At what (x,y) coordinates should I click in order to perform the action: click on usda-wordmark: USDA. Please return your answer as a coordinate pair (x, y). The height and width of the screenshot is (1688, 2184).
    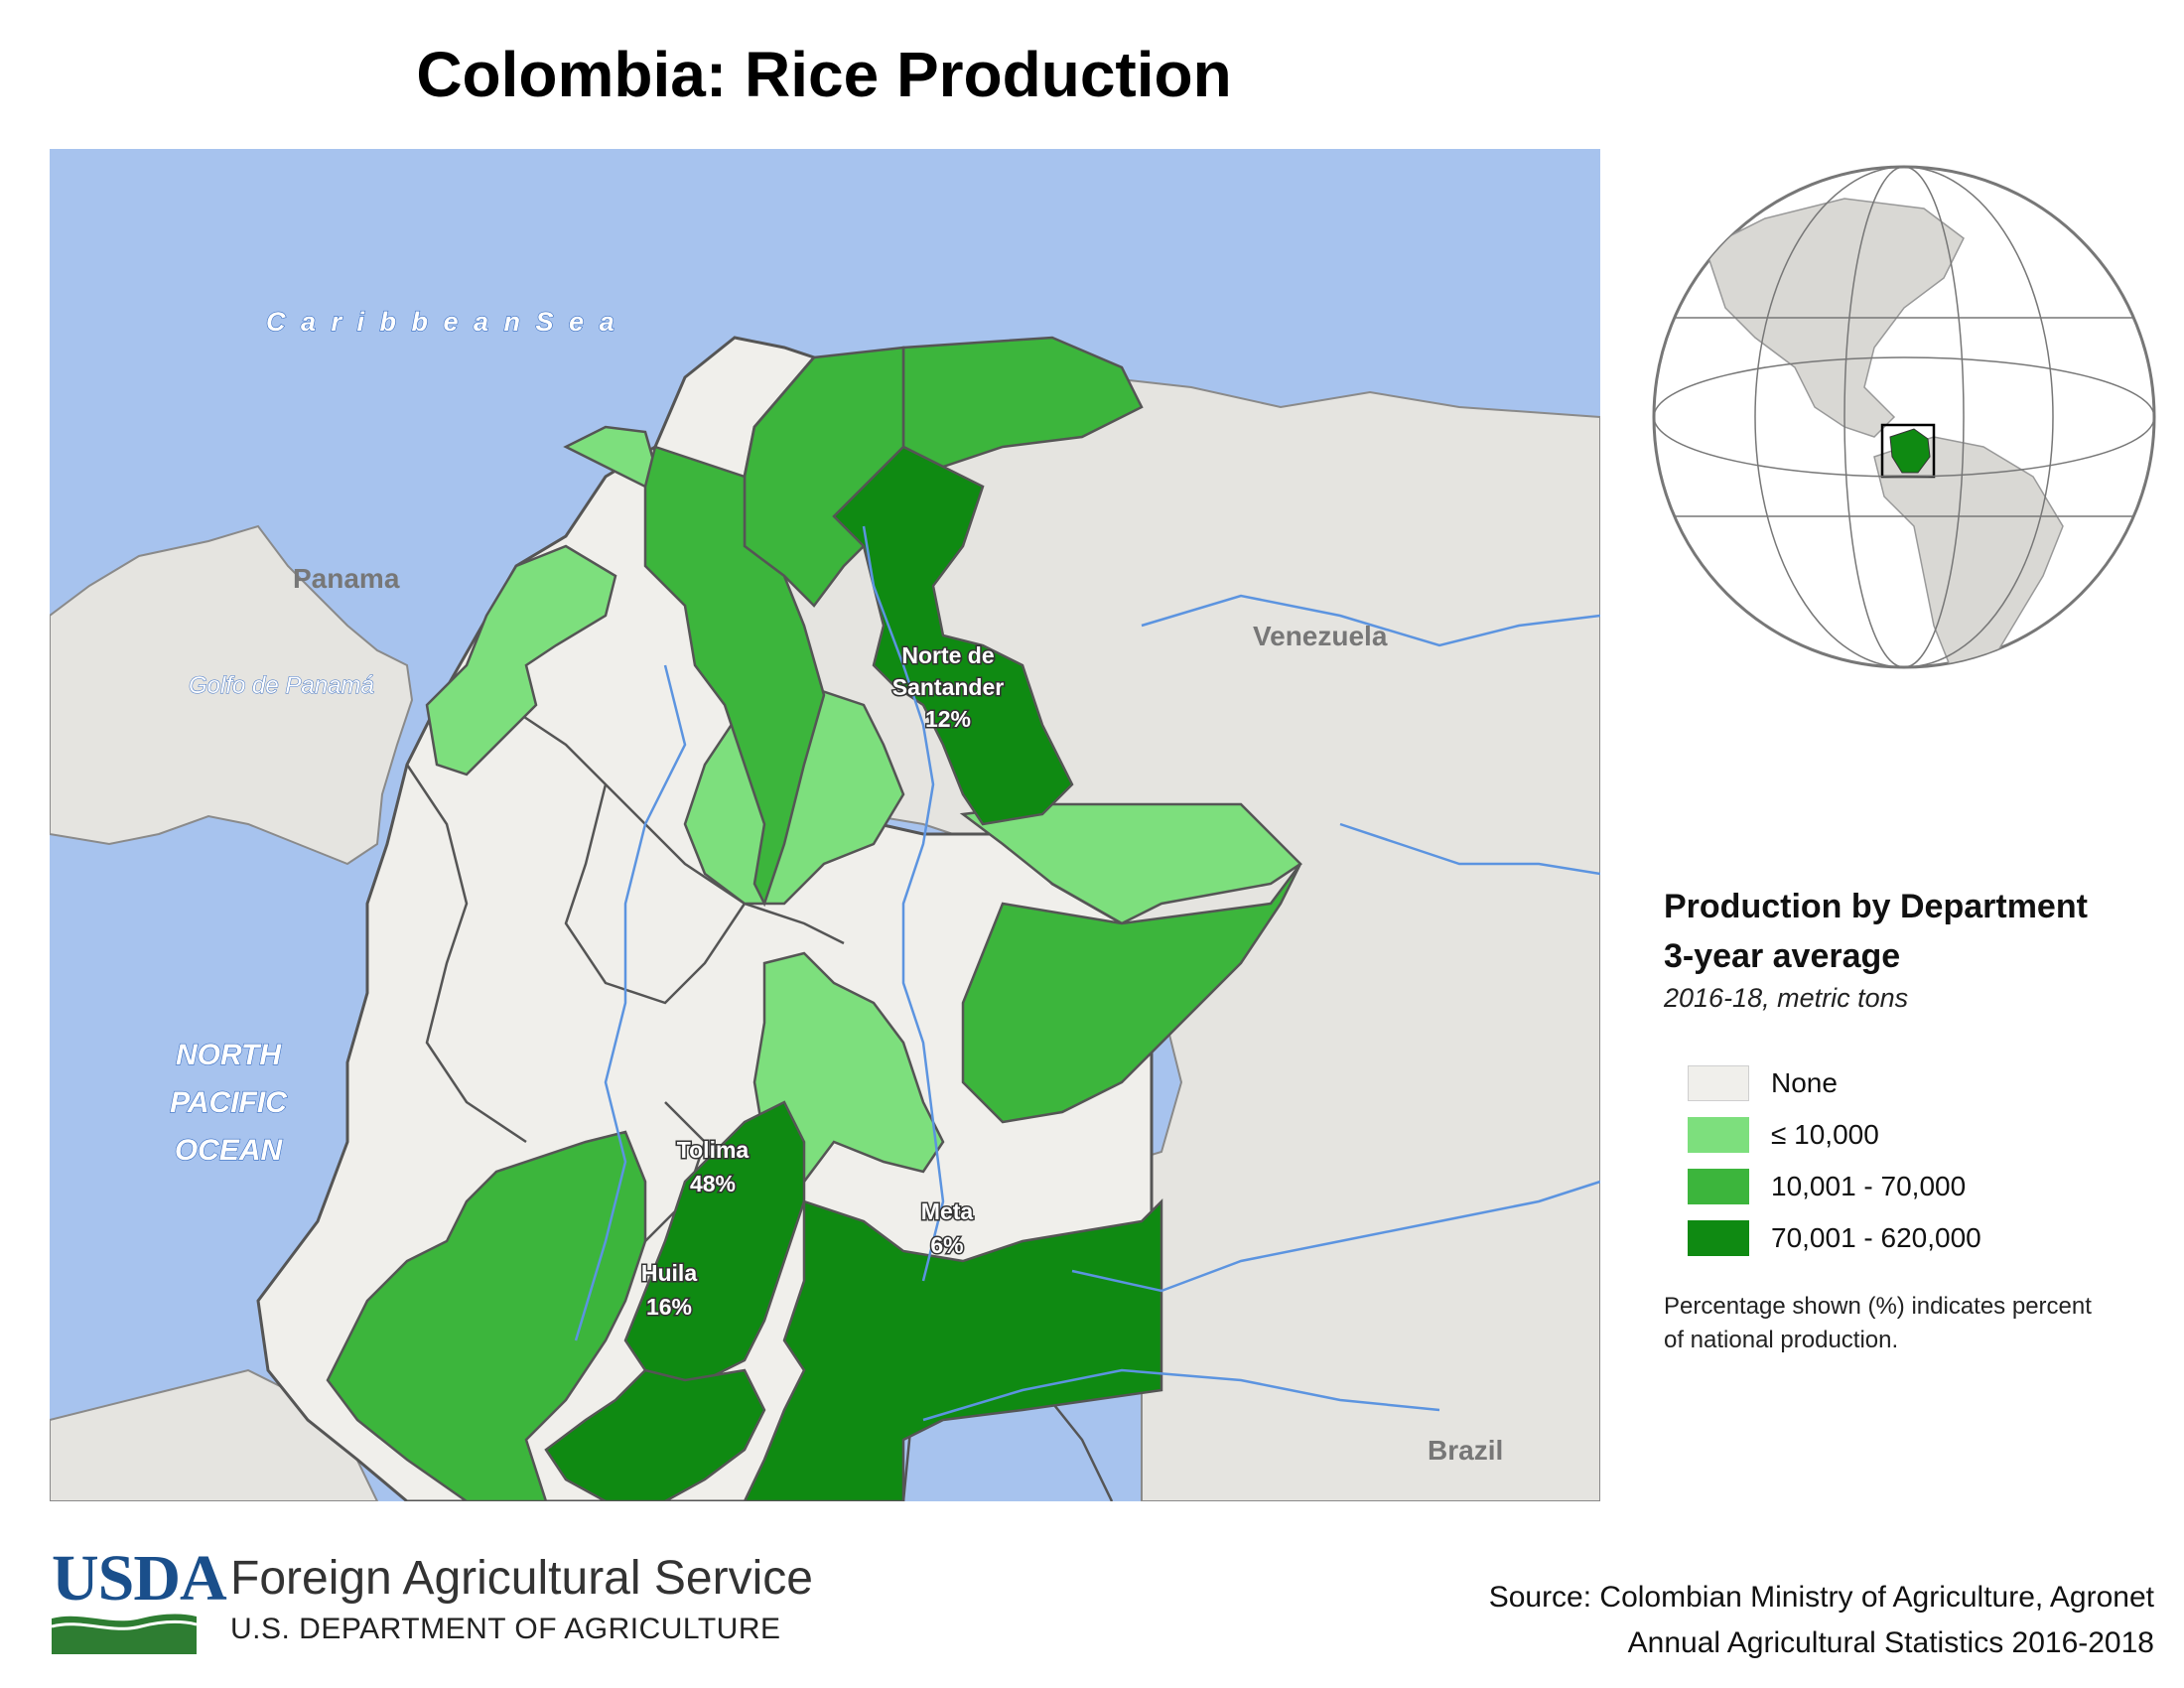
    Looking at the image, I should click on (139, 1578).